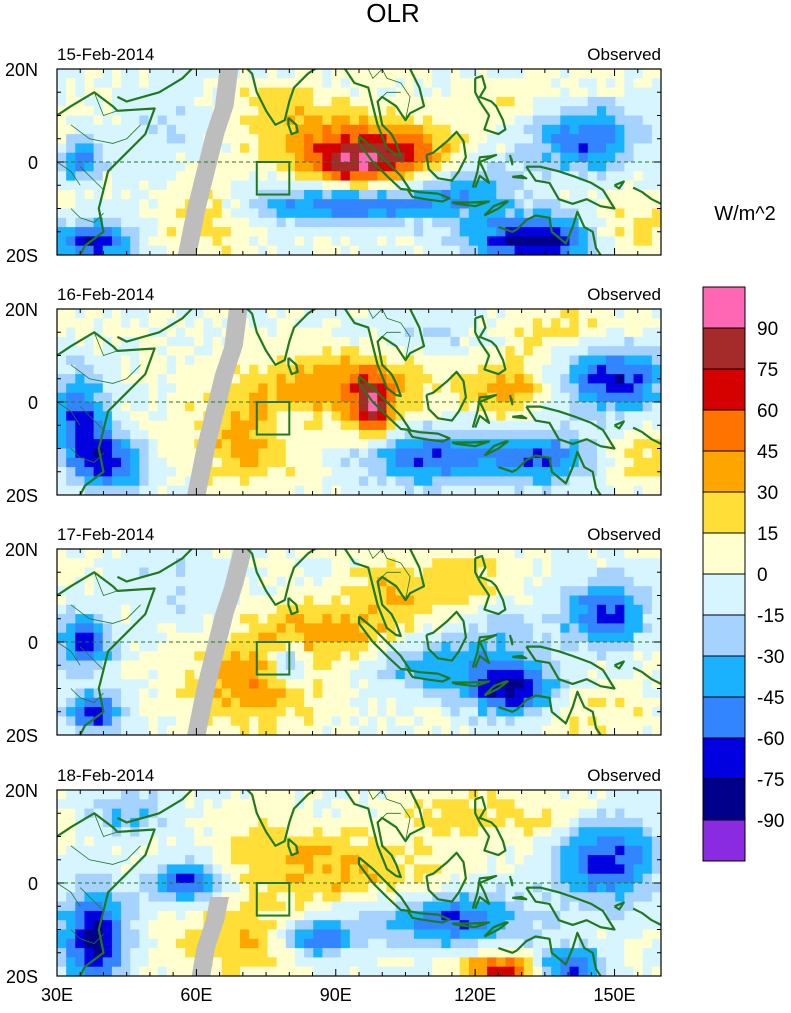 This screenshot has width=791, height=1013. Describe the element at coordinates (105, 614) in the screenshot. I see `country-border` at that location.